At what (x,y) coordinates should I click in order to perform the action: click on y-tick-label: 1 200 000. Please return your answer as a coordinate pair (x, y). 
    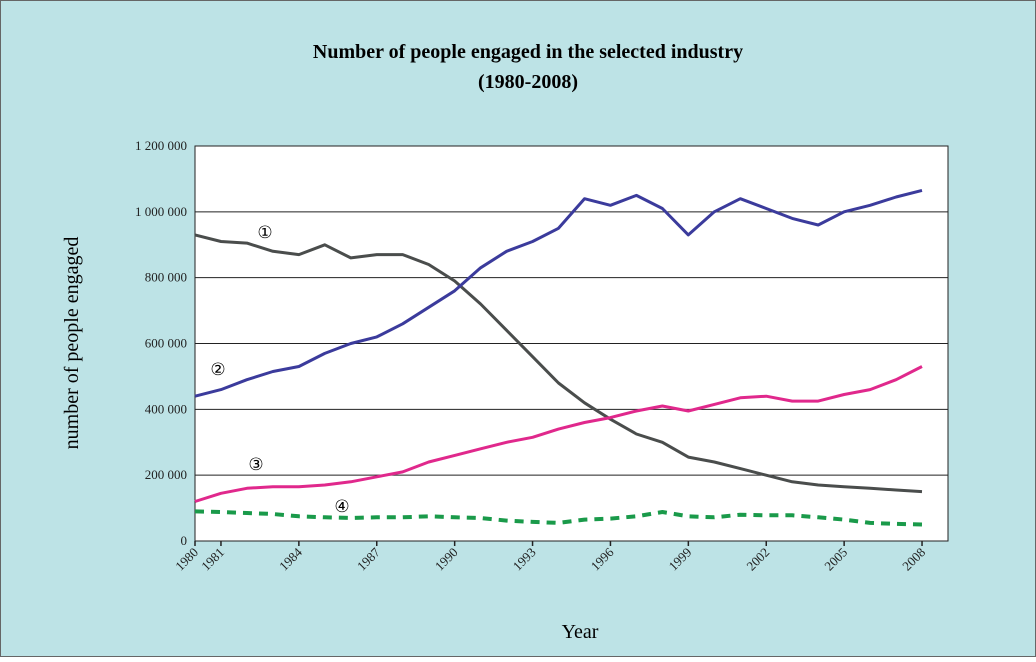
    Looking at the image, I should click on (161, 145).